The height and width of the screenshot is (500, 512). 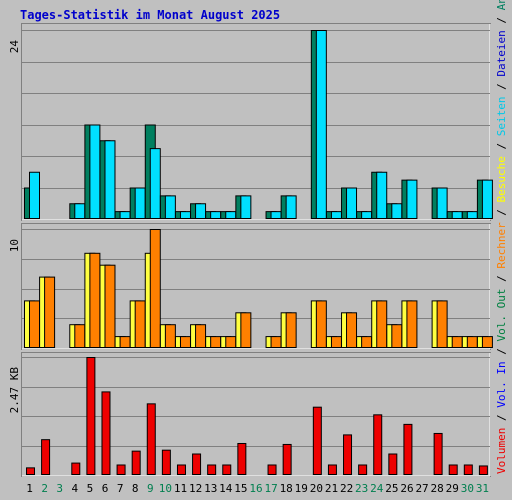 What do you see at coordinates (165, 488) in the screenshot?
I see `day-label-10: 10` at bounding box center [165, 488].